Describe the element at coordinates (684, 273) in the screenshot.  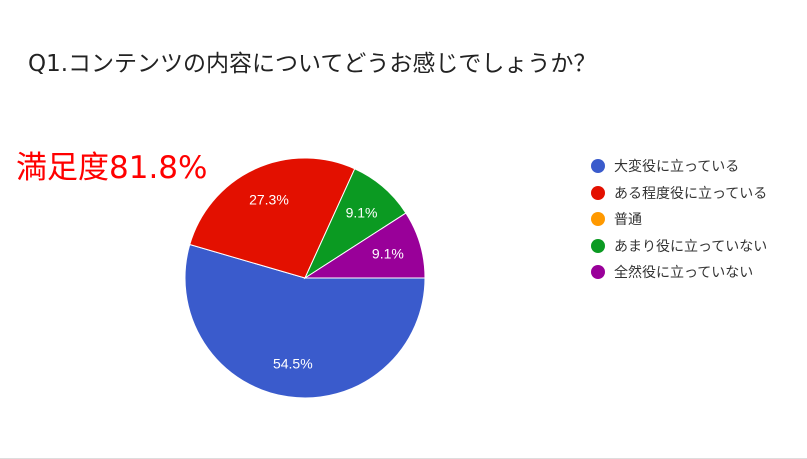
I see `legend-label: 全然役に立っていない` at that location.